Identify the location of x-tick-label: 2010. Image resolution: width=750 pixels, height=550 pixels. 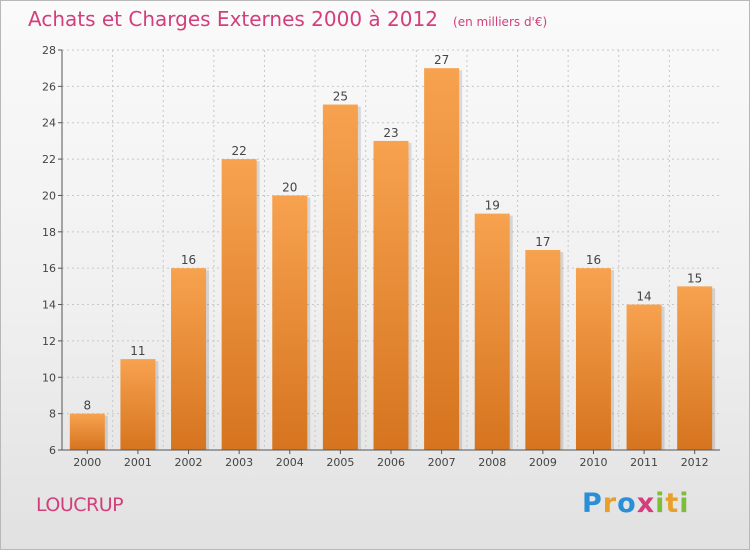
(593, 462).